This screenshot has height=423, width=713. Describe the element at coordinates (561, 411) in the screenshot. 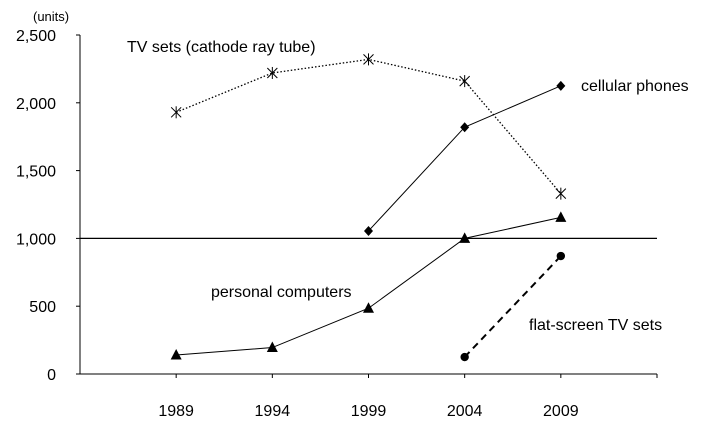

I see `x-tick-label: 2009` at that location.